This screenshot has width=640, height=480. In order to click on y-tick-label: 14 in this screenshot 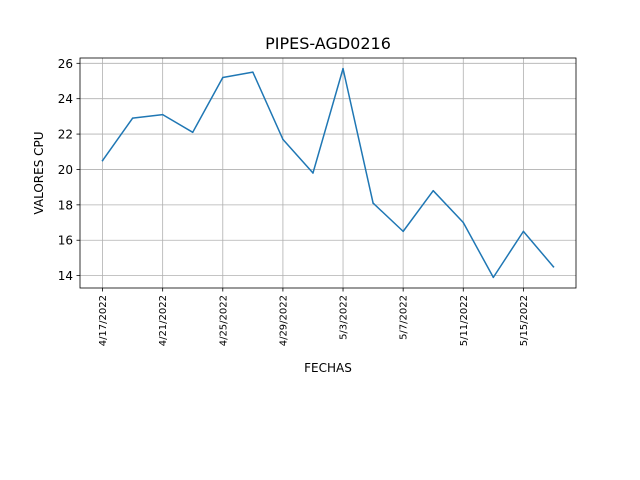, I will do `click(65, 276)`.